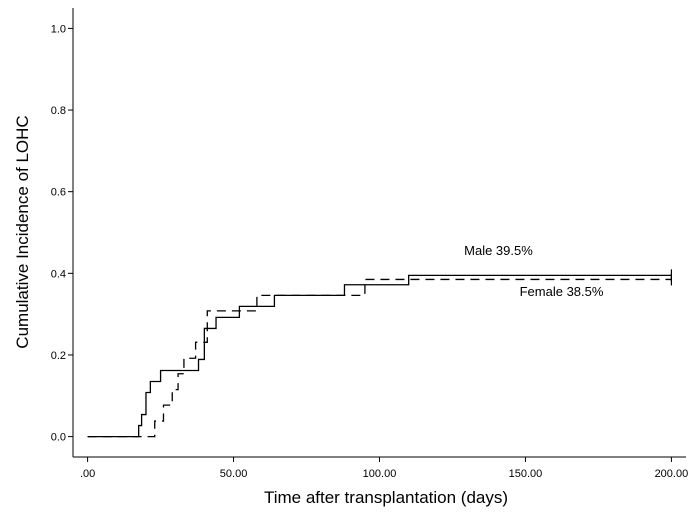  Describe the element at coordinates (58, 111) in the screenshot. I see `y-tick-label: 0.8` at that location.